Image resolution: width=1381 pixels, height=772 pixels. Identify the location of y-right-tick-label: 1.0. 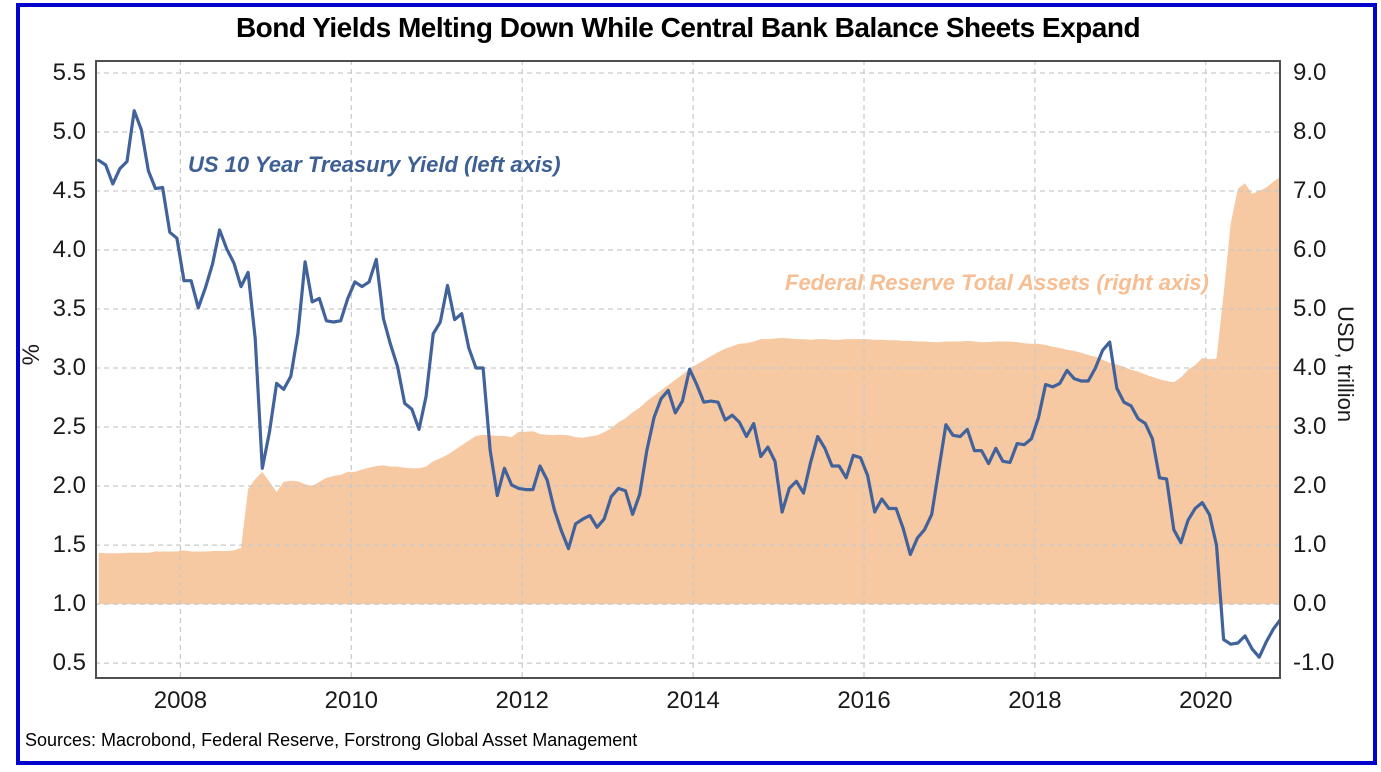
(1310, 545).